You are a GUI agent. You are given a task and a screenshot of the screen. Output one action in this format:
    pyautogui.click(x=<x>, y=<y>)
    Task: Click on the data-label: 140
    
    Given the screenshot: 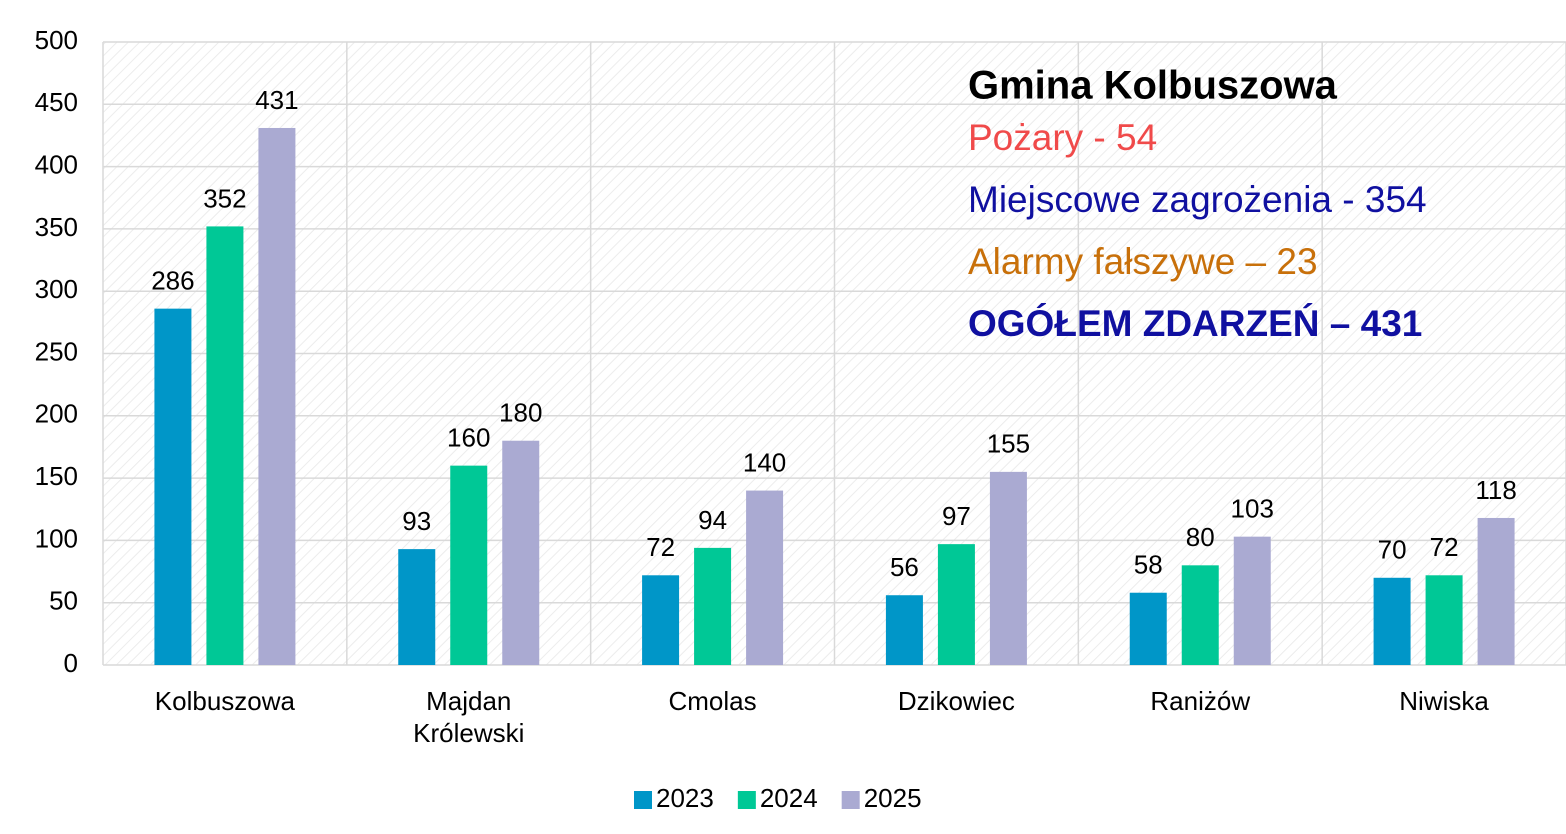 What is the action you would take?
    pyautogui.click(x=764, y=462)
    